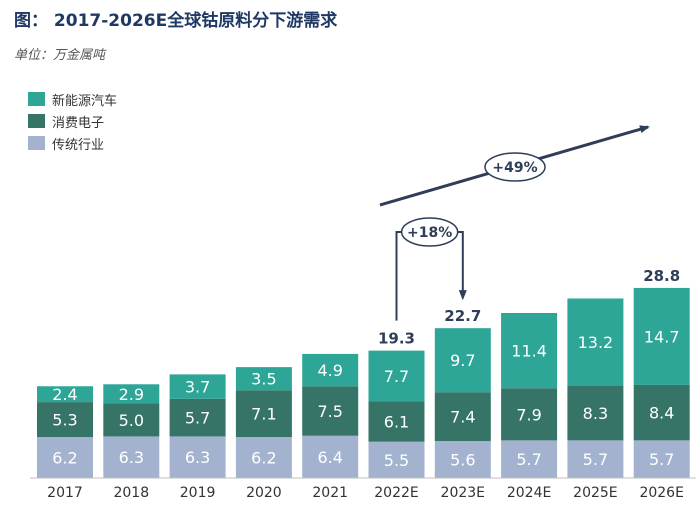 The width and height of the screenshot is (700, 513). I want to click on data-label: 5.3, so click(64, 420).